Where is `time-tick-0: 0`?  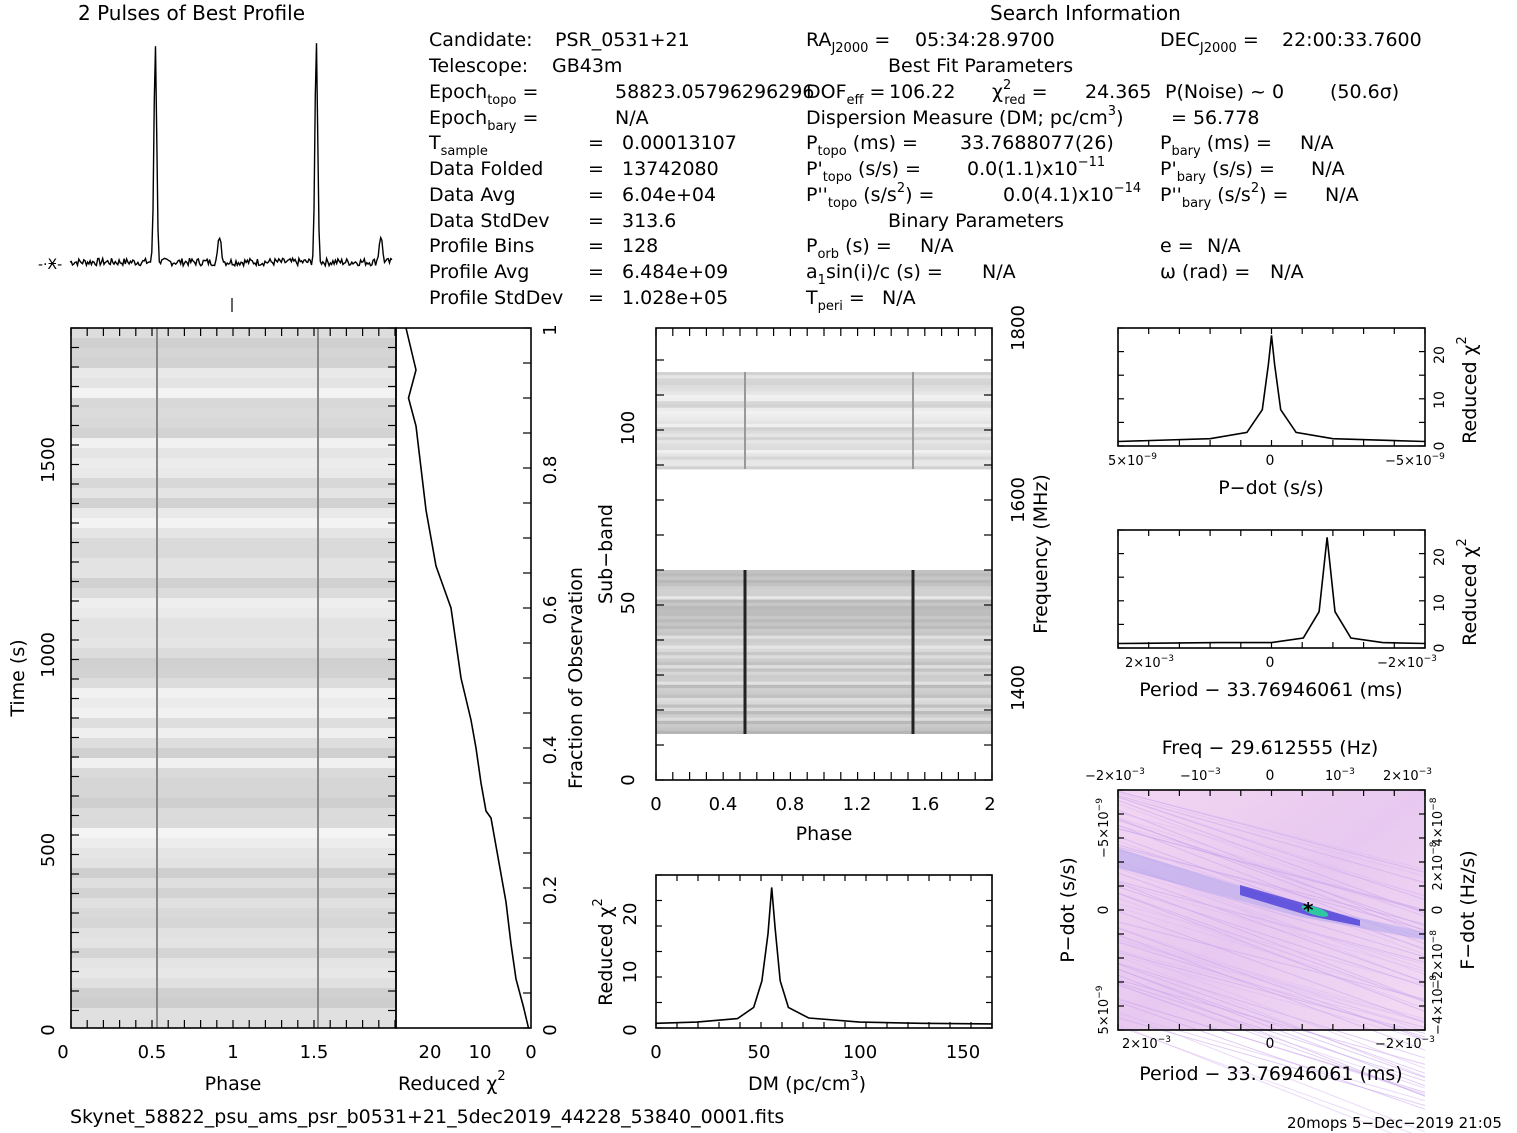 time-tick-0: 0 is located at coordinates (48, 1029).